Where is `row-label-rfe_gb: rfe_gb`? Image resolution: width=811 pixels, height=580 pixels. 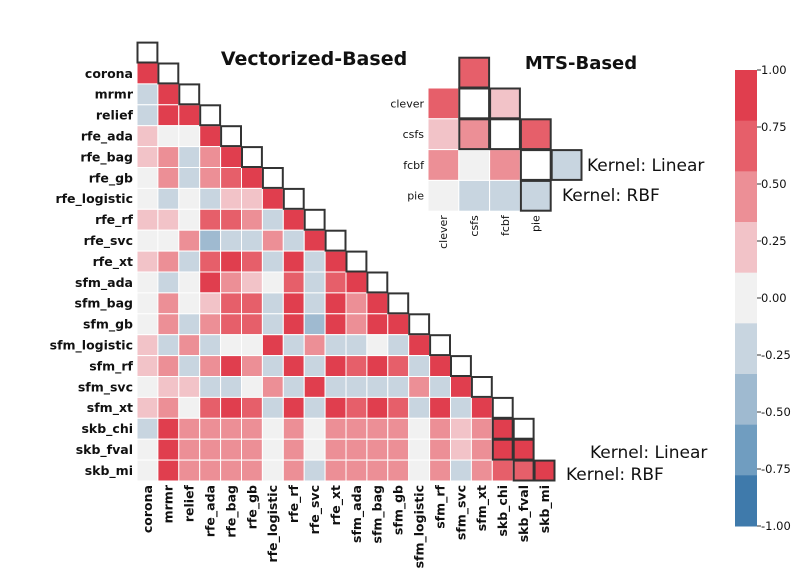
row-label-rfe_gb: rfe_gb is located at coordinates (111, 178).